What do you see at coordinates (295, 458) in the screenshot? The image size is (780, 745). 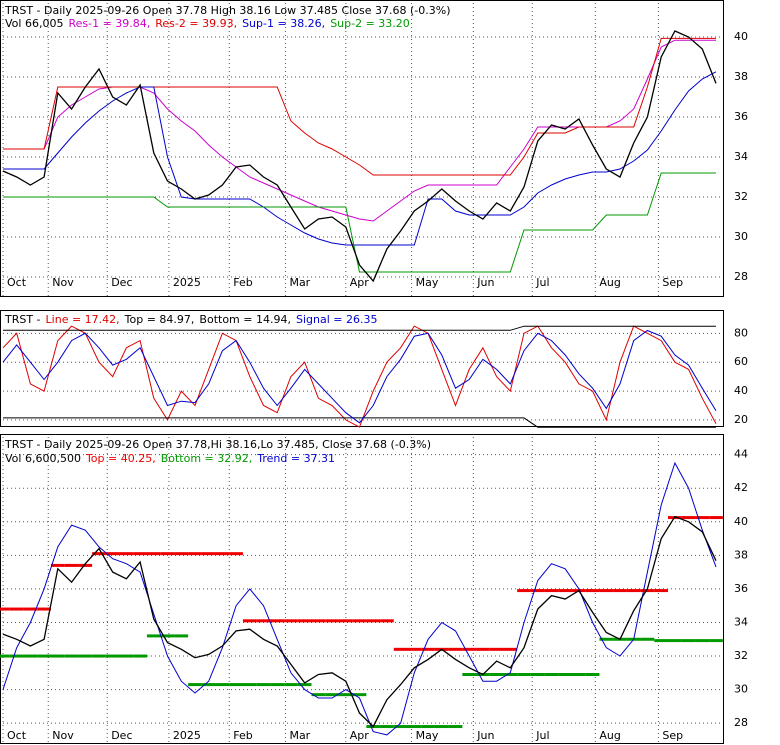 I see `legend-entry: Trend = 37.31` at bounding box center [295, 458].